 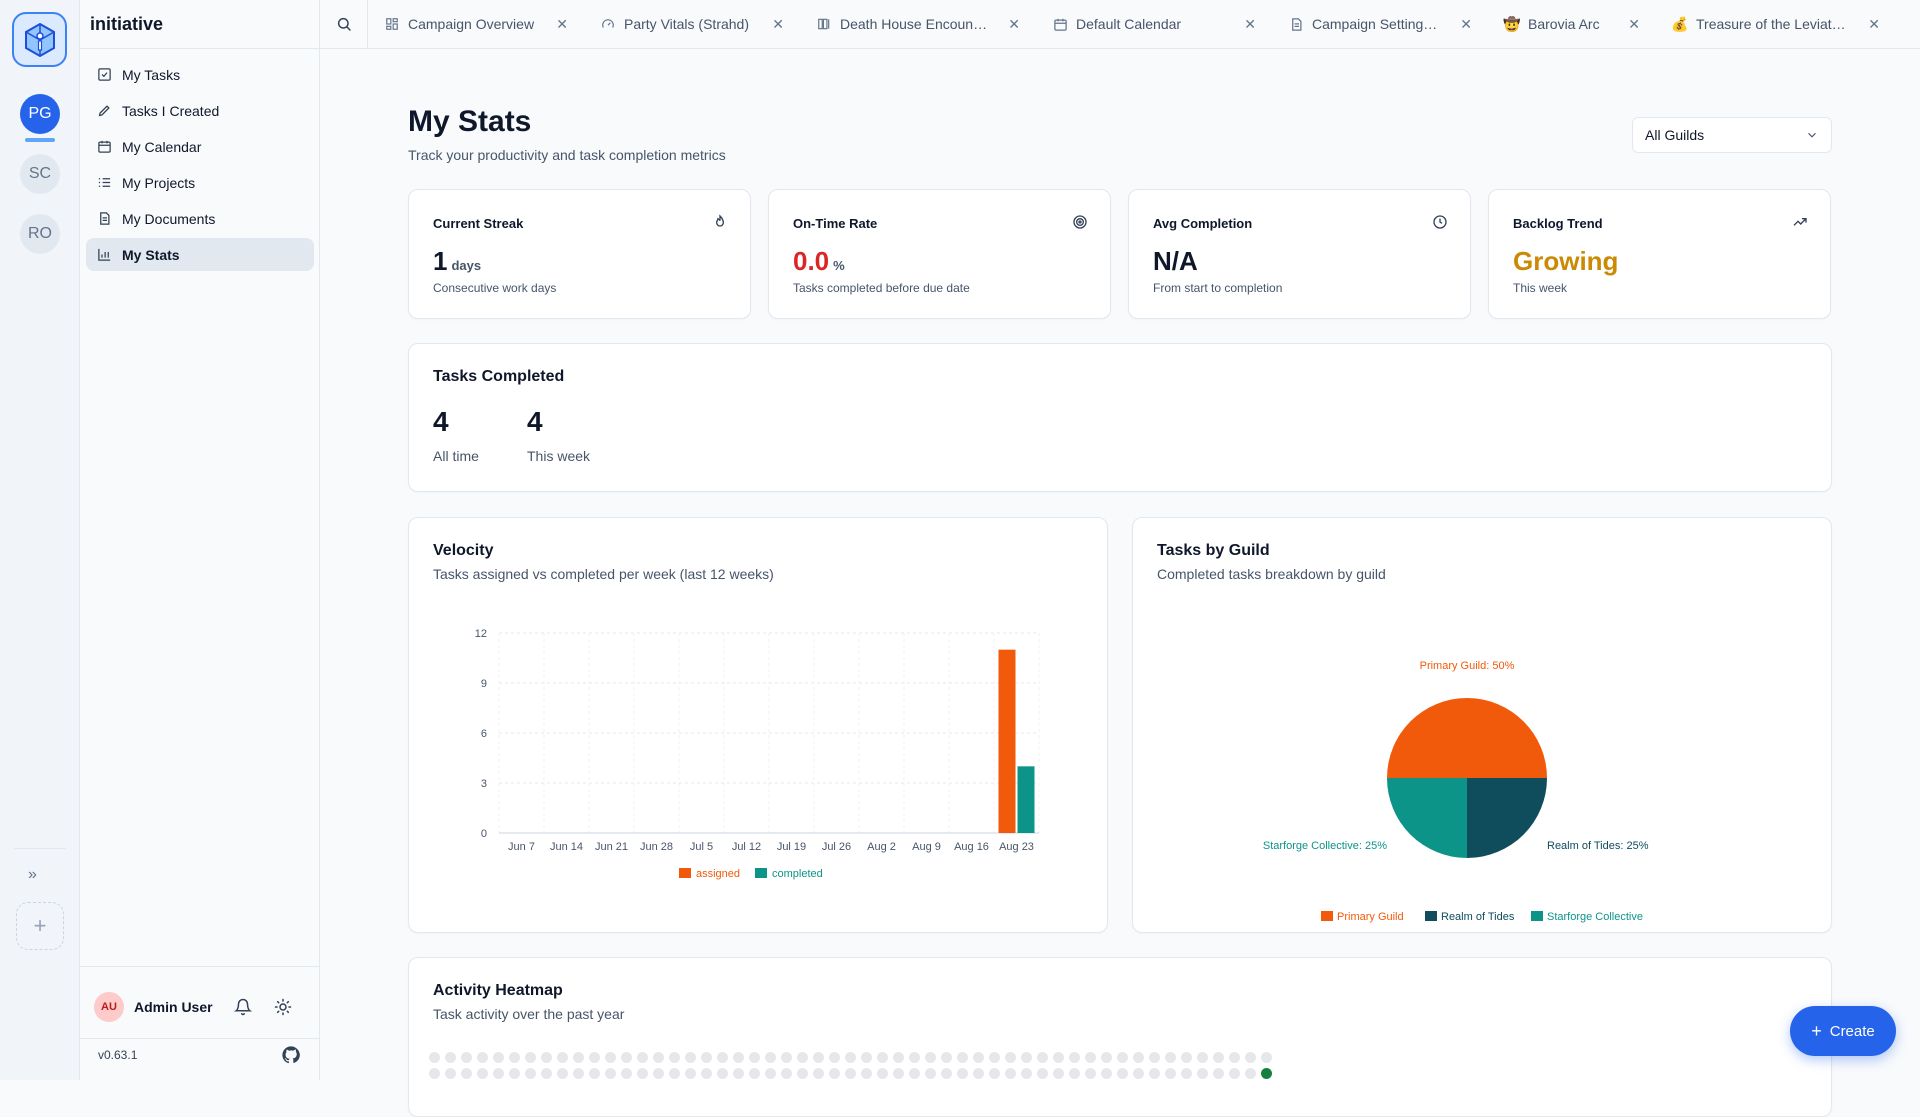 I want to click on sidebar-item-my-tasks: My Tasks, so click(x=200, y=74).